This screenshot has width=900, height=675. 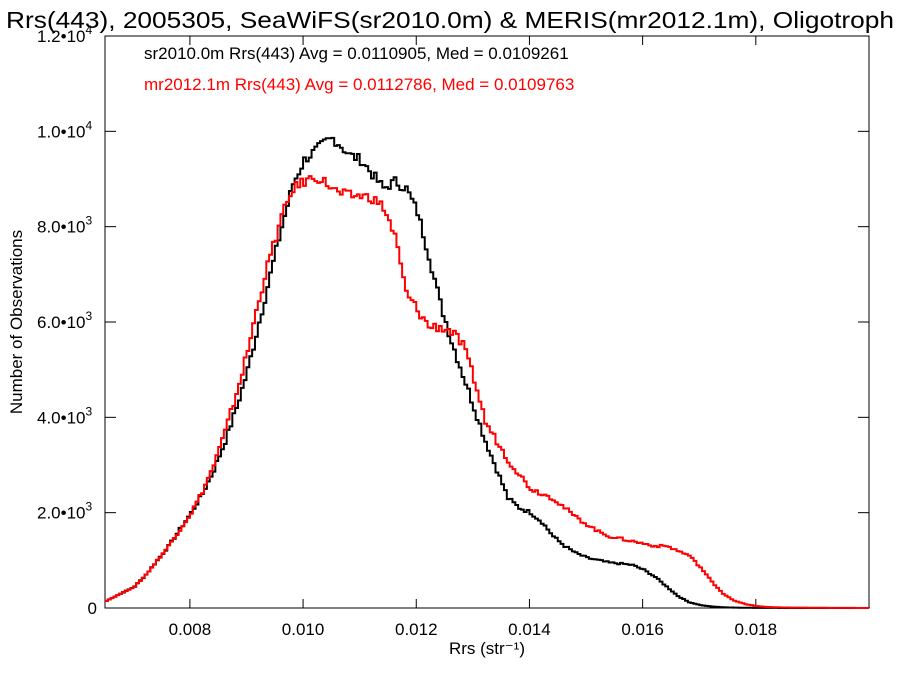 I want to click on x-tick-label: 0.016, so click(x=642, y=629).